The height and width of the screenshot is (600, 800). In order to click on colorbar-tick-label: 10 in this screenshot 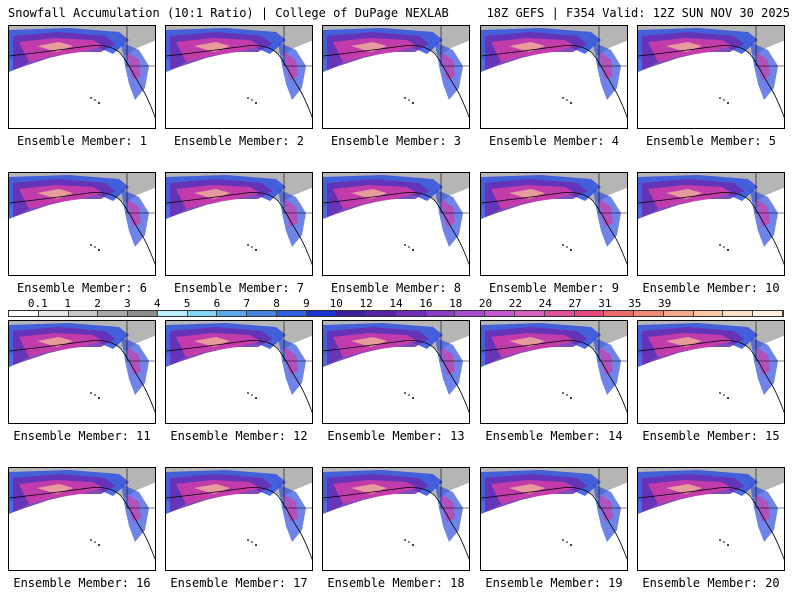, I will do `click(336, 303)`.